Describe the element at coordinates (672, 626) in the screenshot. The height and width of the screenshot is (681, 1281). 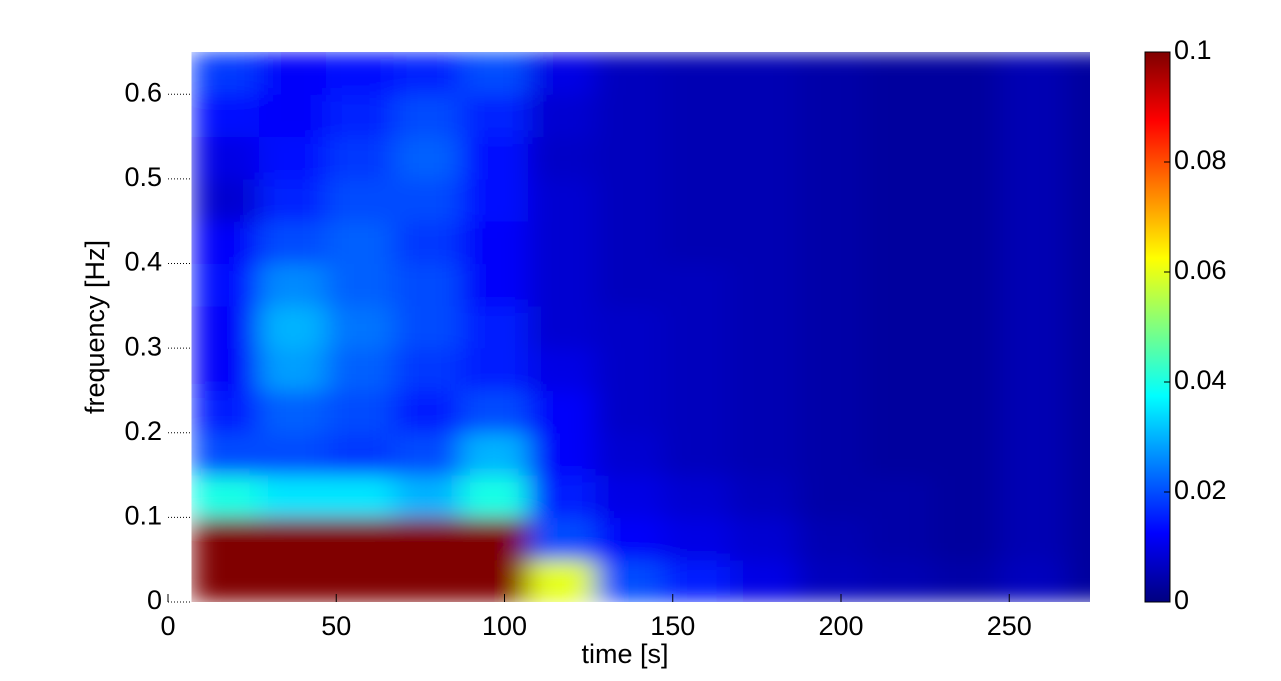
I see `x-tick-label: 150` at that location.